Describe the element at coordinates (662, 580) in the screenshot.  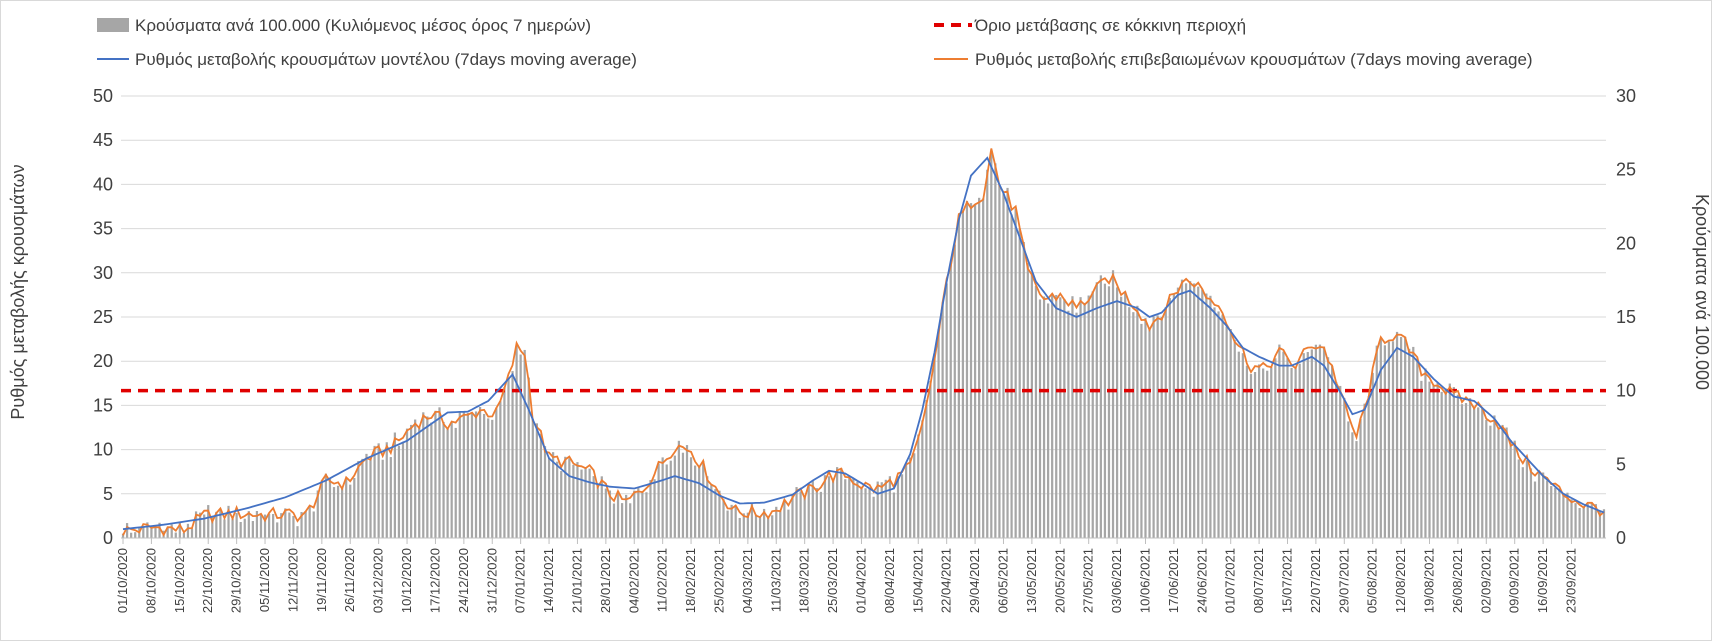
I see `x-tick-label: 11/02/2021` at that location.